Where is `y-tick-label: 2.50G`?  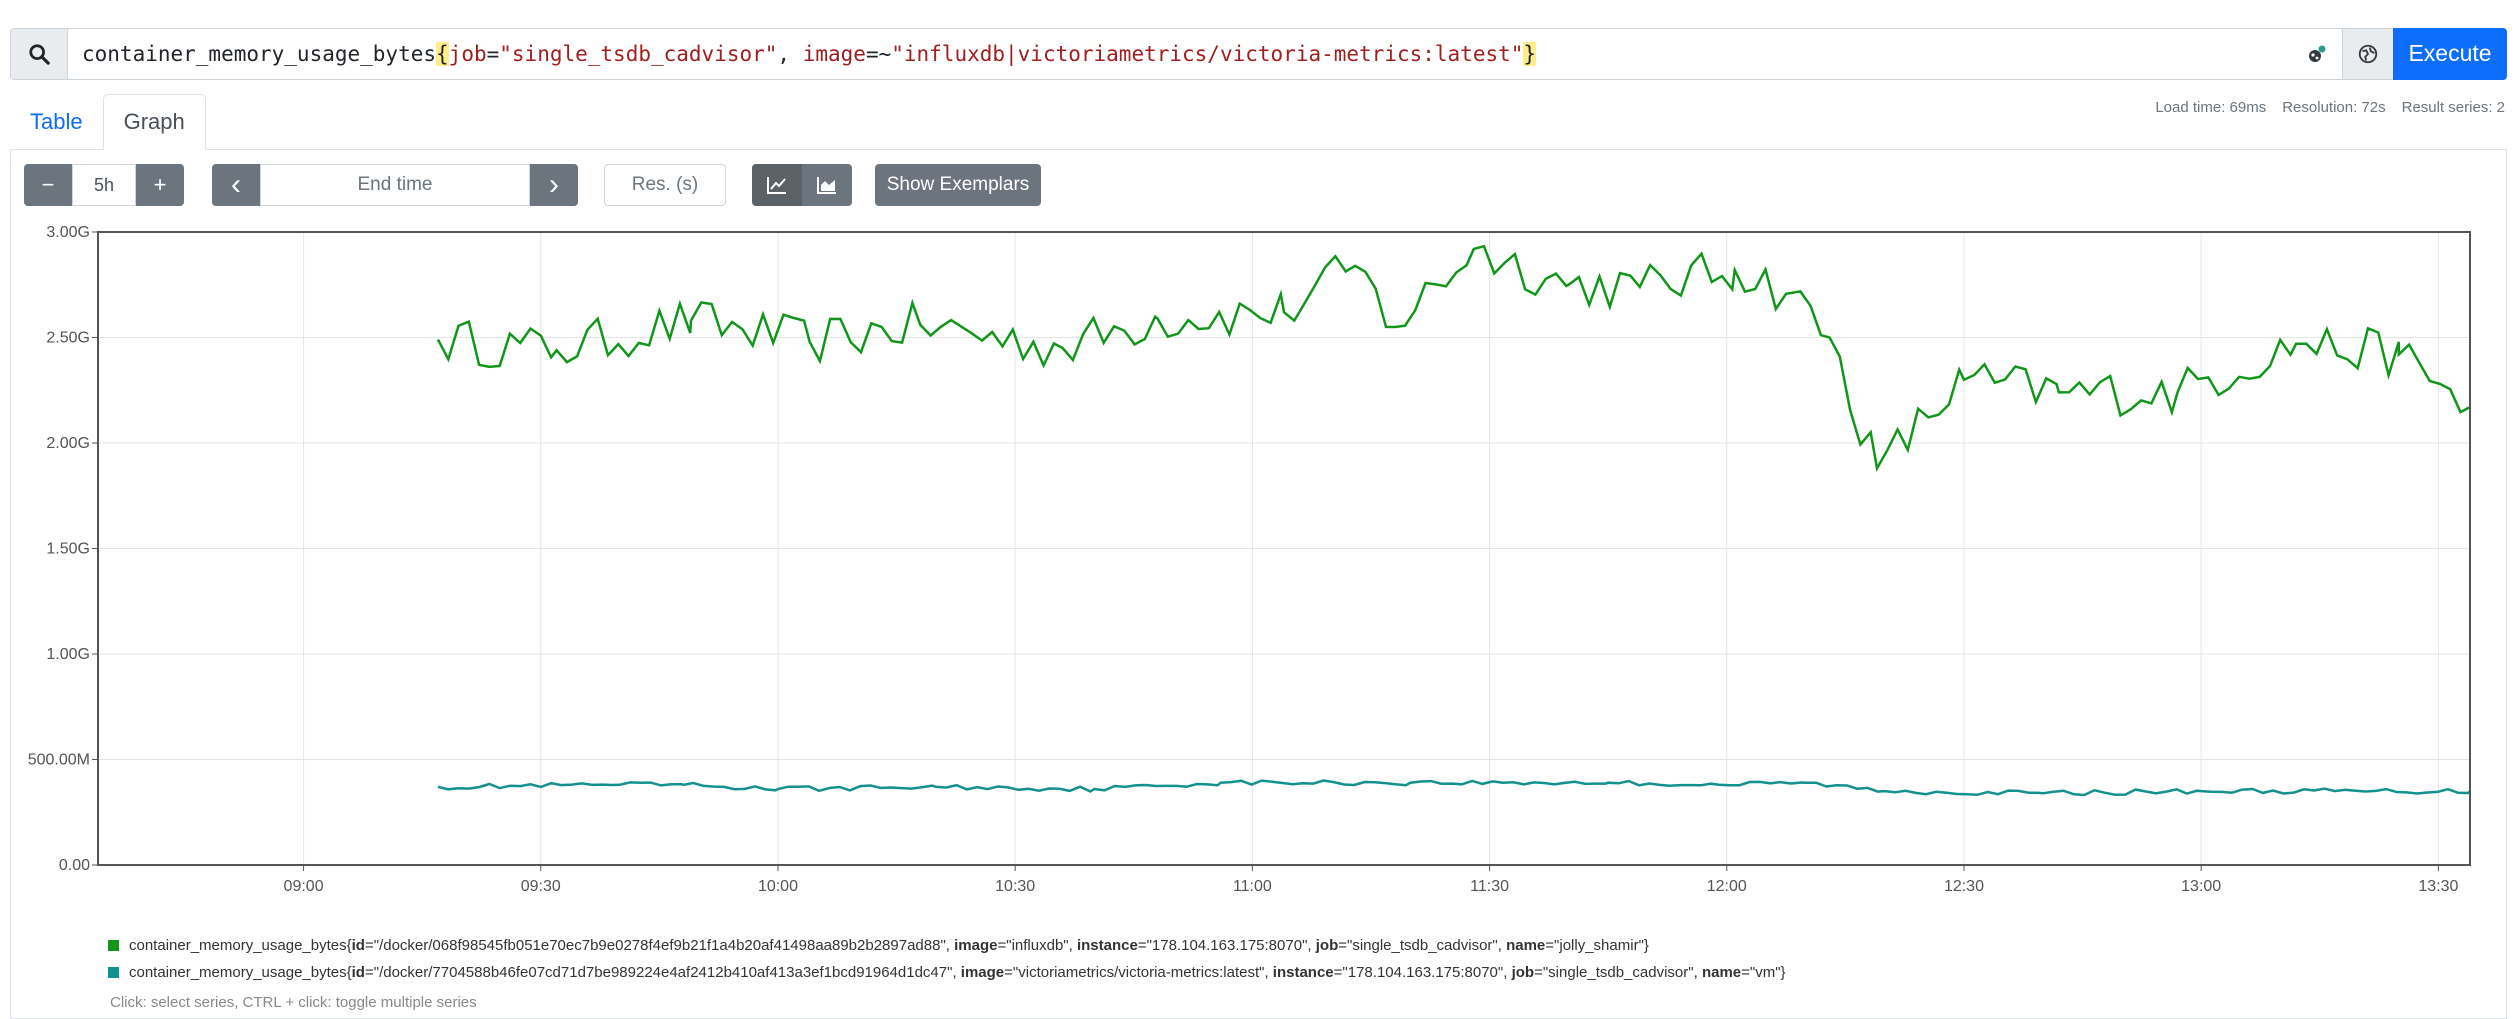
y-tick-label: 2.50G is located at coordinates (68, 338).